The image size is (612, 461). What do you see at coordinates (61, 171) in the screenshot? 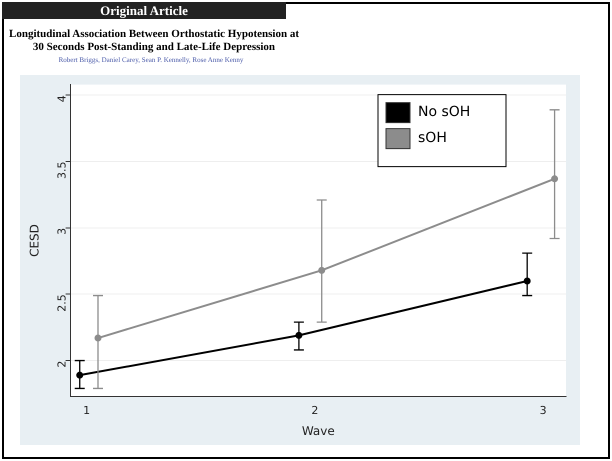
I see `y-tick-label: 3.5` at bounding box center [61, 171].